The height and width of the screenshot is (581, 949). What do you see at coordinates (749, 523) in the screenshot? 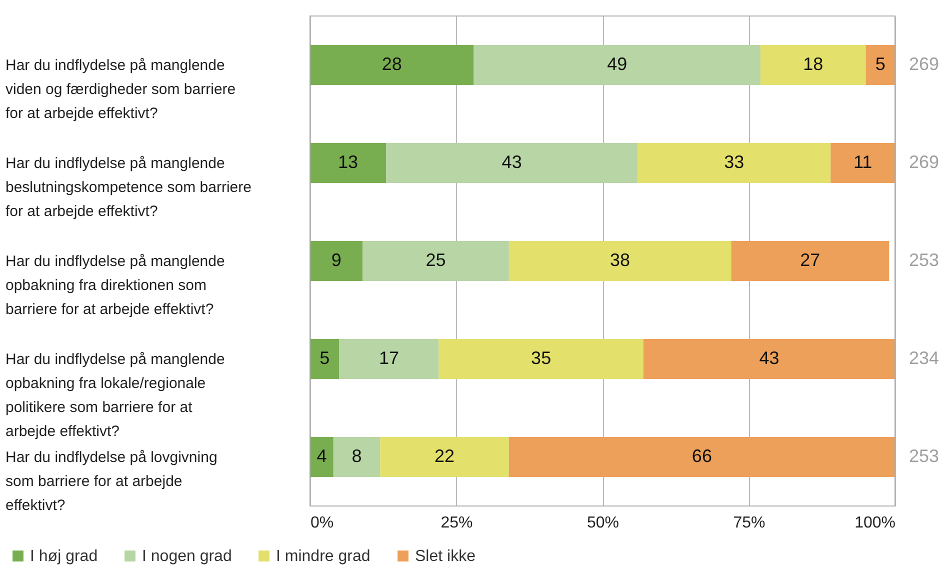
I see `x-tick-label: 75%` at bounding box center [749, 523].